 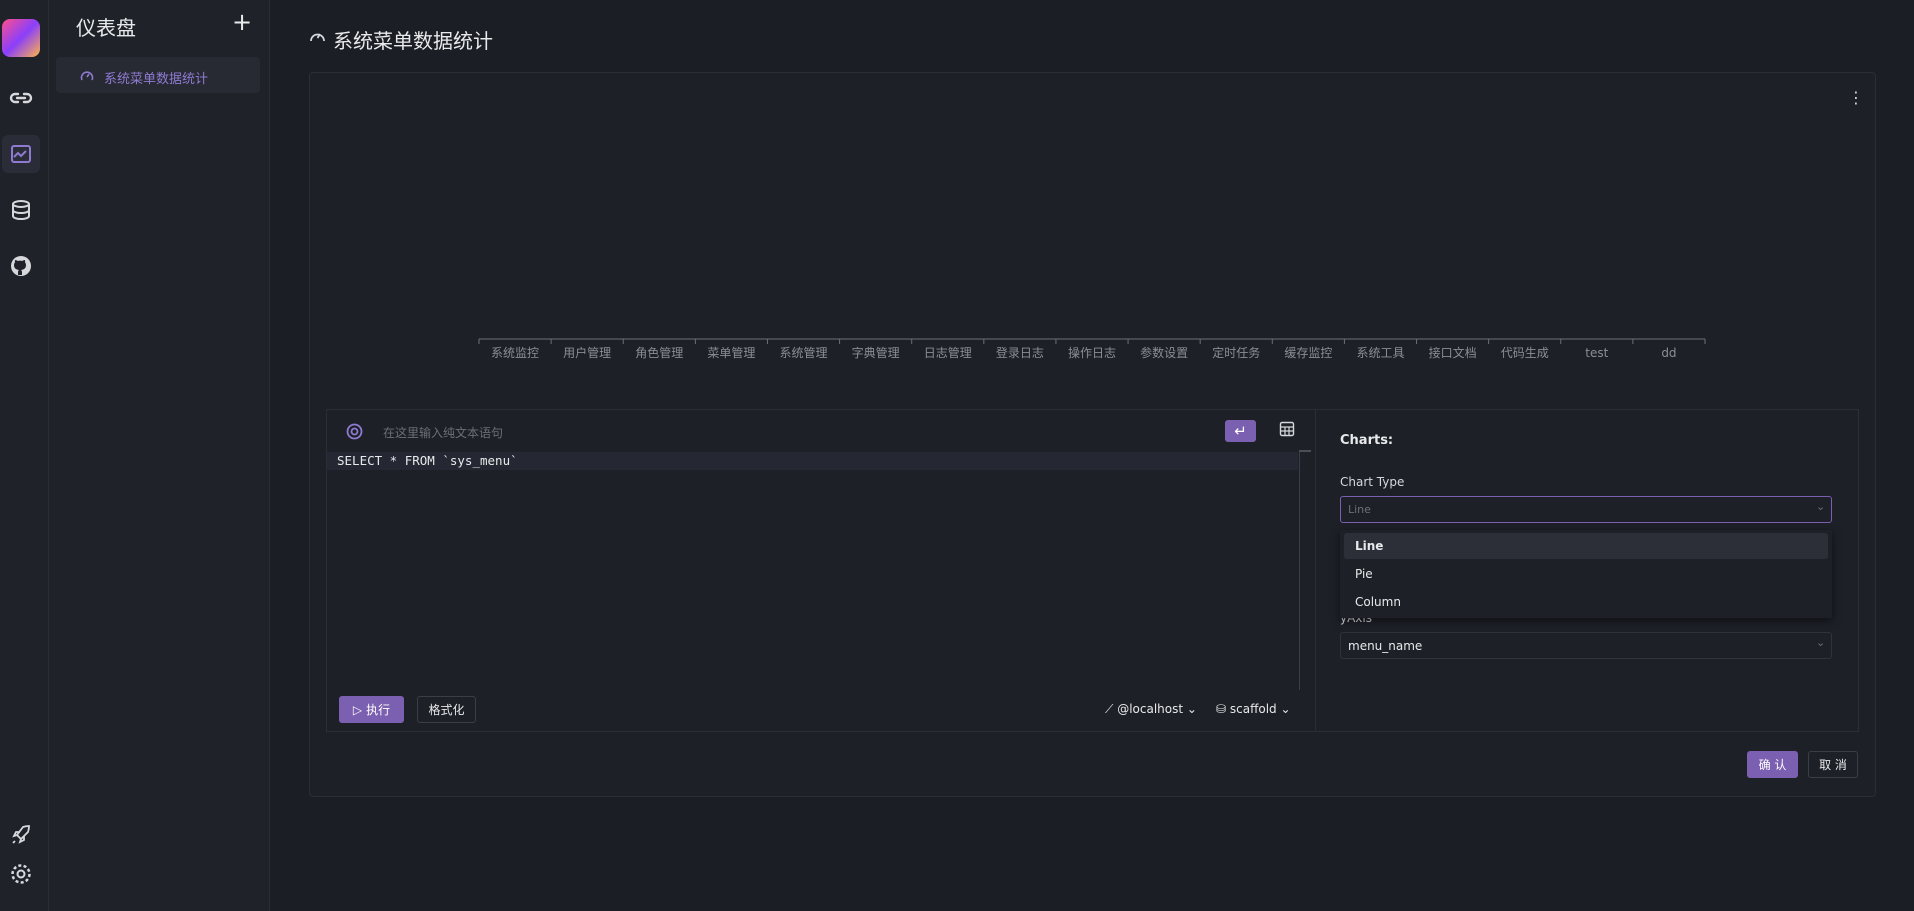 What do you see at coordinates (1525, 353) in the screenshot?
I see `x-tick-label: 代码生成` at bounding box center [1525, 353].